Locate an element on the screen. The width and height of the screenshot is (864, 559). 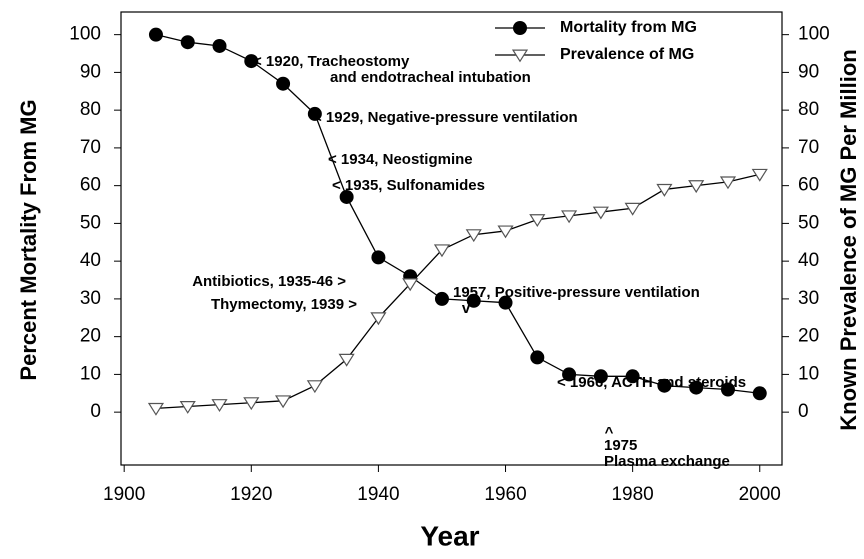
y2-tick-label: 40 is located at coordinates (808, 260).